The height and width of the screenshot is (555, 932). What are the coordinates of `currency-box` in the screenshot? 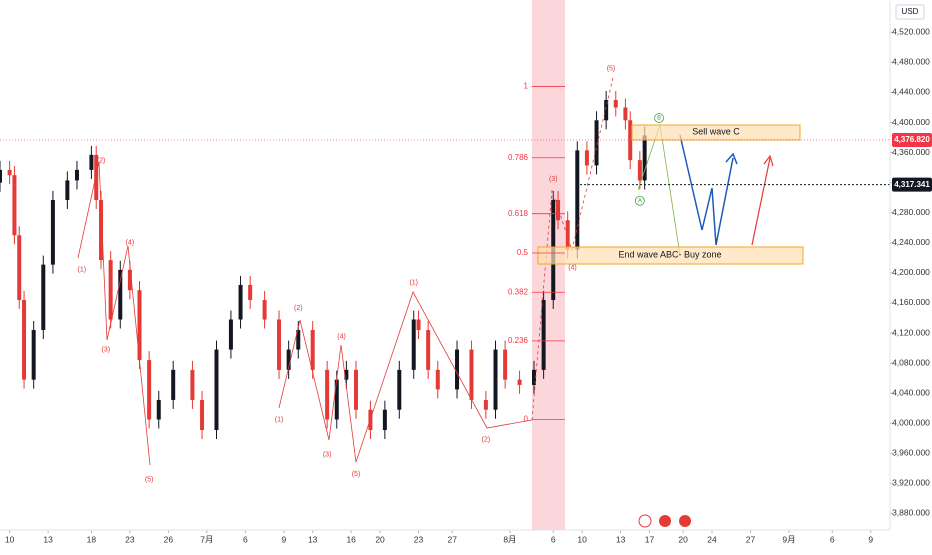 It's located at (910, 12).